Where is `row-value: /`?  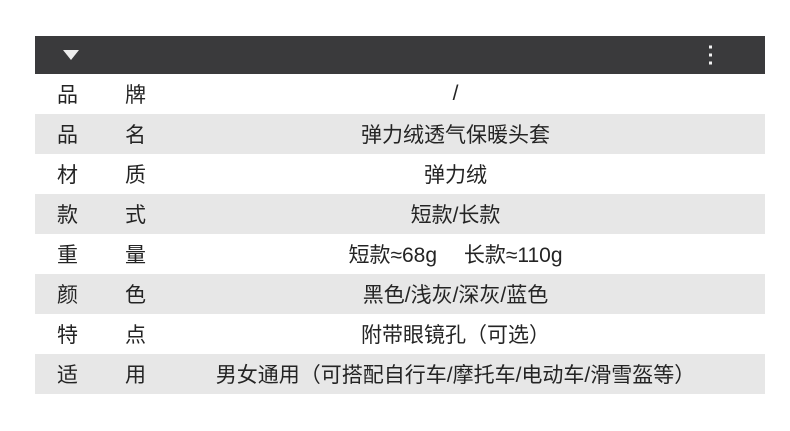
row-value: / is located at coordinates (455, 93).